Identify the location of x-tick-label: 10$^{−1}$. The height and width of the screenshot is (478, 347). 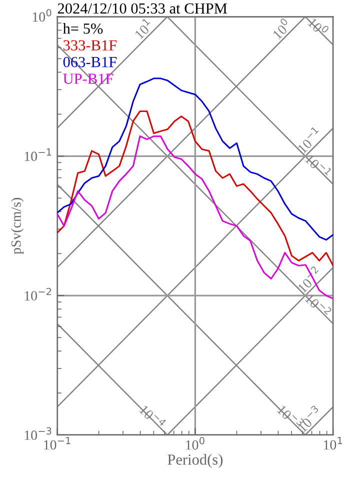
(57, 443).